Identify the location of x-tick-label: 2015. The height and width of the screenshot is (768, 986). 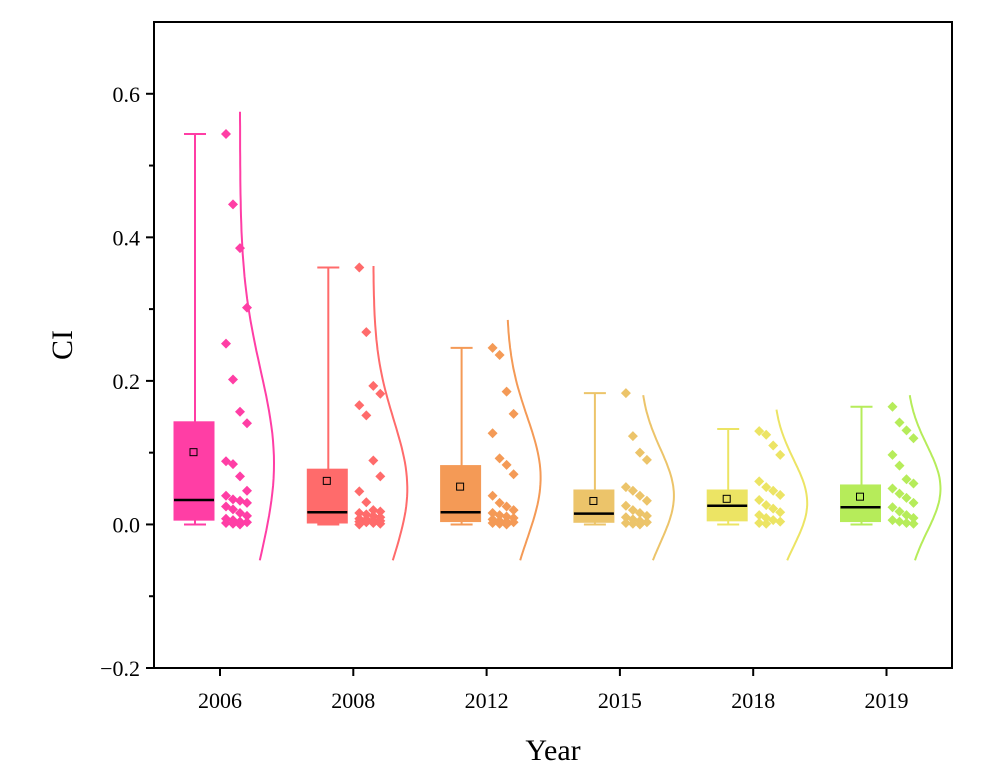
(620, 700).